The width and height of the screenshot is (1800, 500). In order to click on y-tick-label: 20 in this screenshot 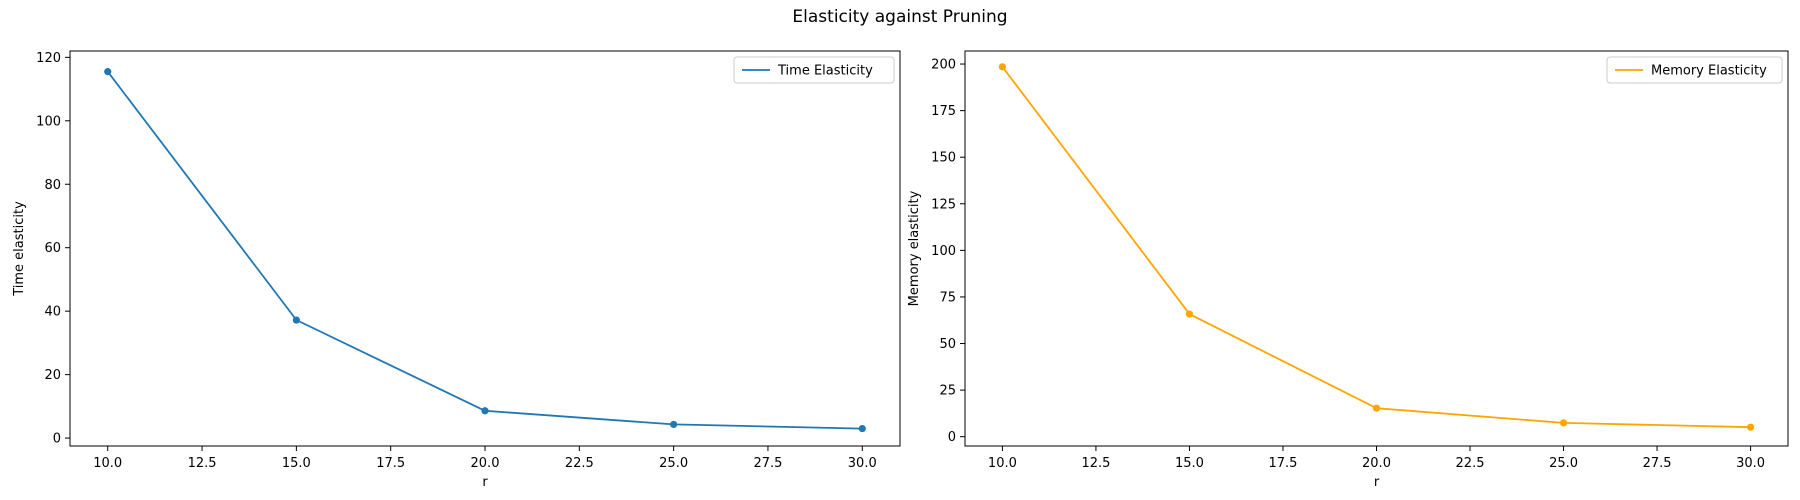, I will do `click(52, 375)`.